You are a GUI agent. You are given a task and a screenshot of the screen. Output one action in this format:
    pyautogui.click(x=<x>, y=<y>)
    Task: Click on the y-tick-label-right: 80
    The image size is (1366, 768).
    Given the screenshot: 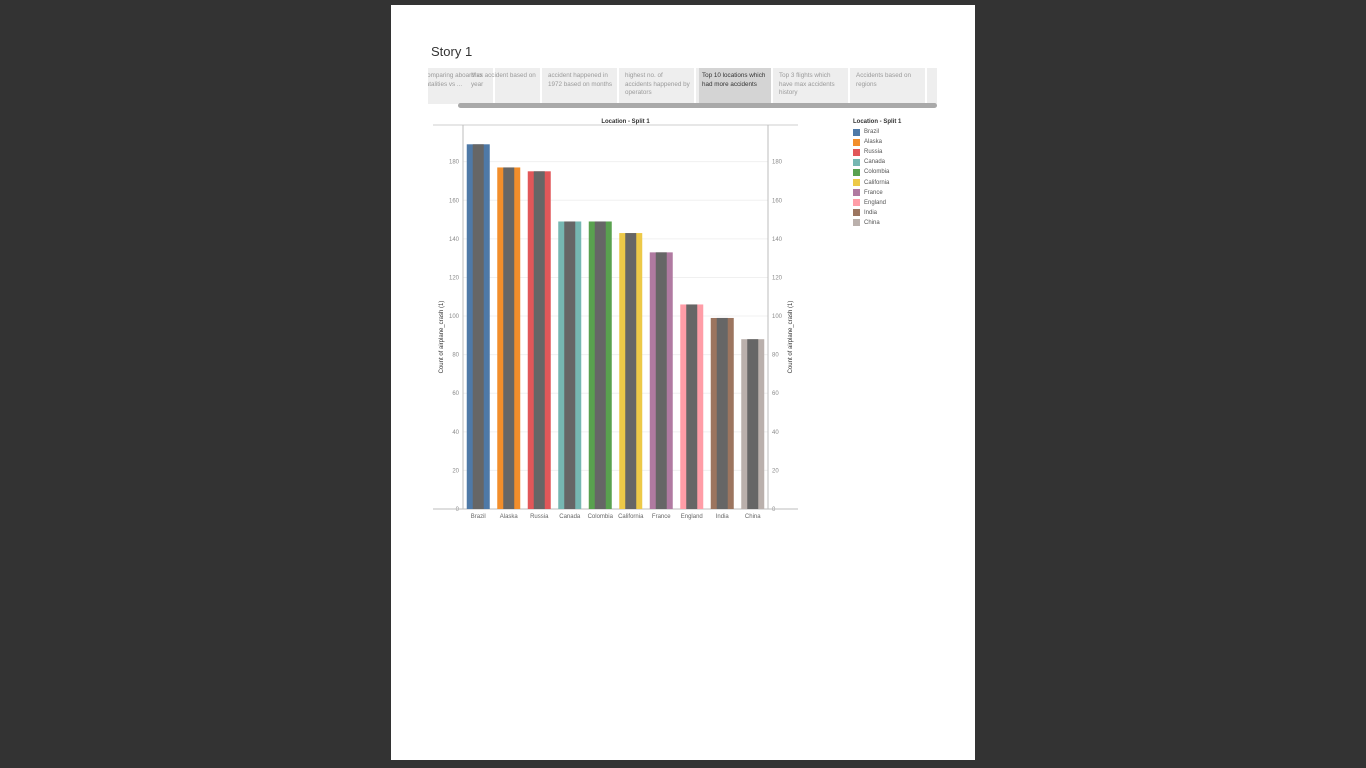 What is the action you would take?
    pyautogui.click(x=775, y=356)
    